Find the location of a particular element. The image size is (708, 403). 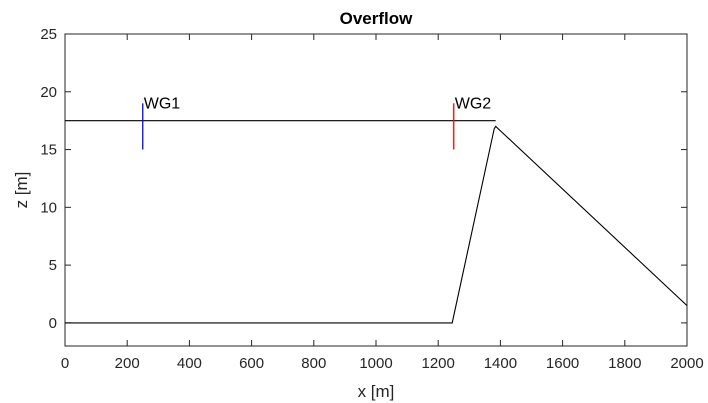

x-tick-label: 800 is located at coordinates (313, 363).